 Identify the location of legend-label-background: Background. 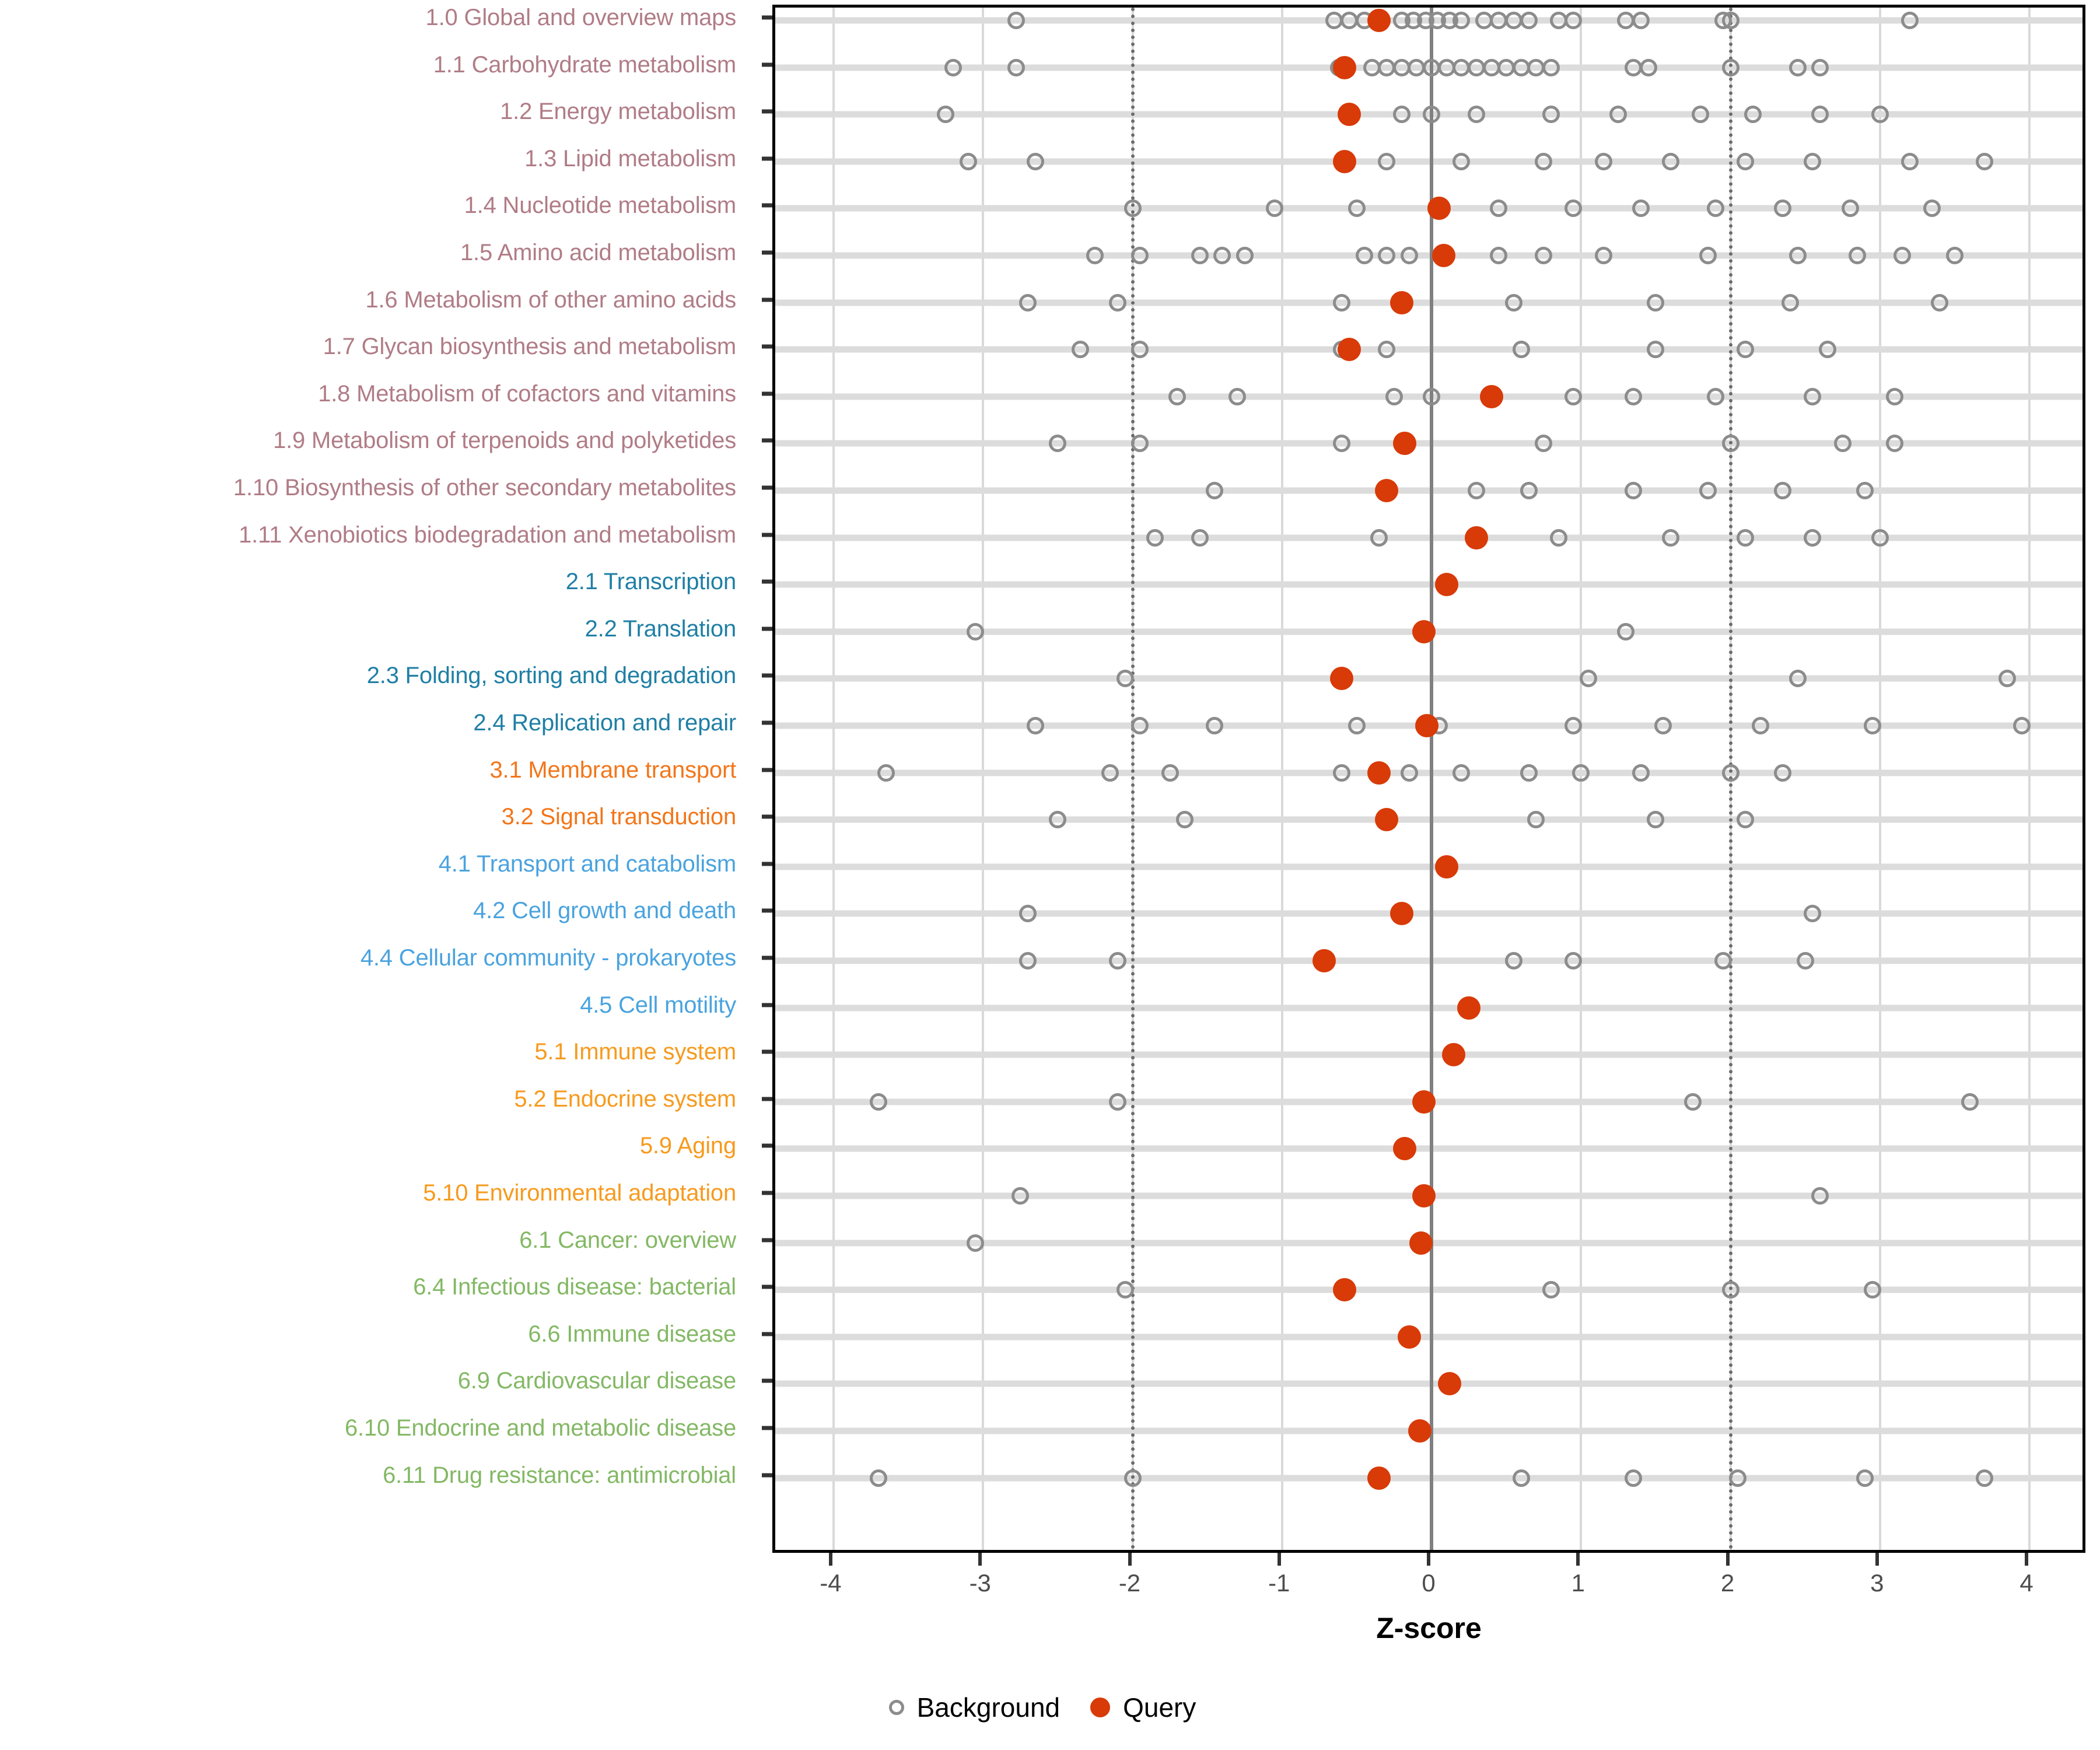
(988, 1707).